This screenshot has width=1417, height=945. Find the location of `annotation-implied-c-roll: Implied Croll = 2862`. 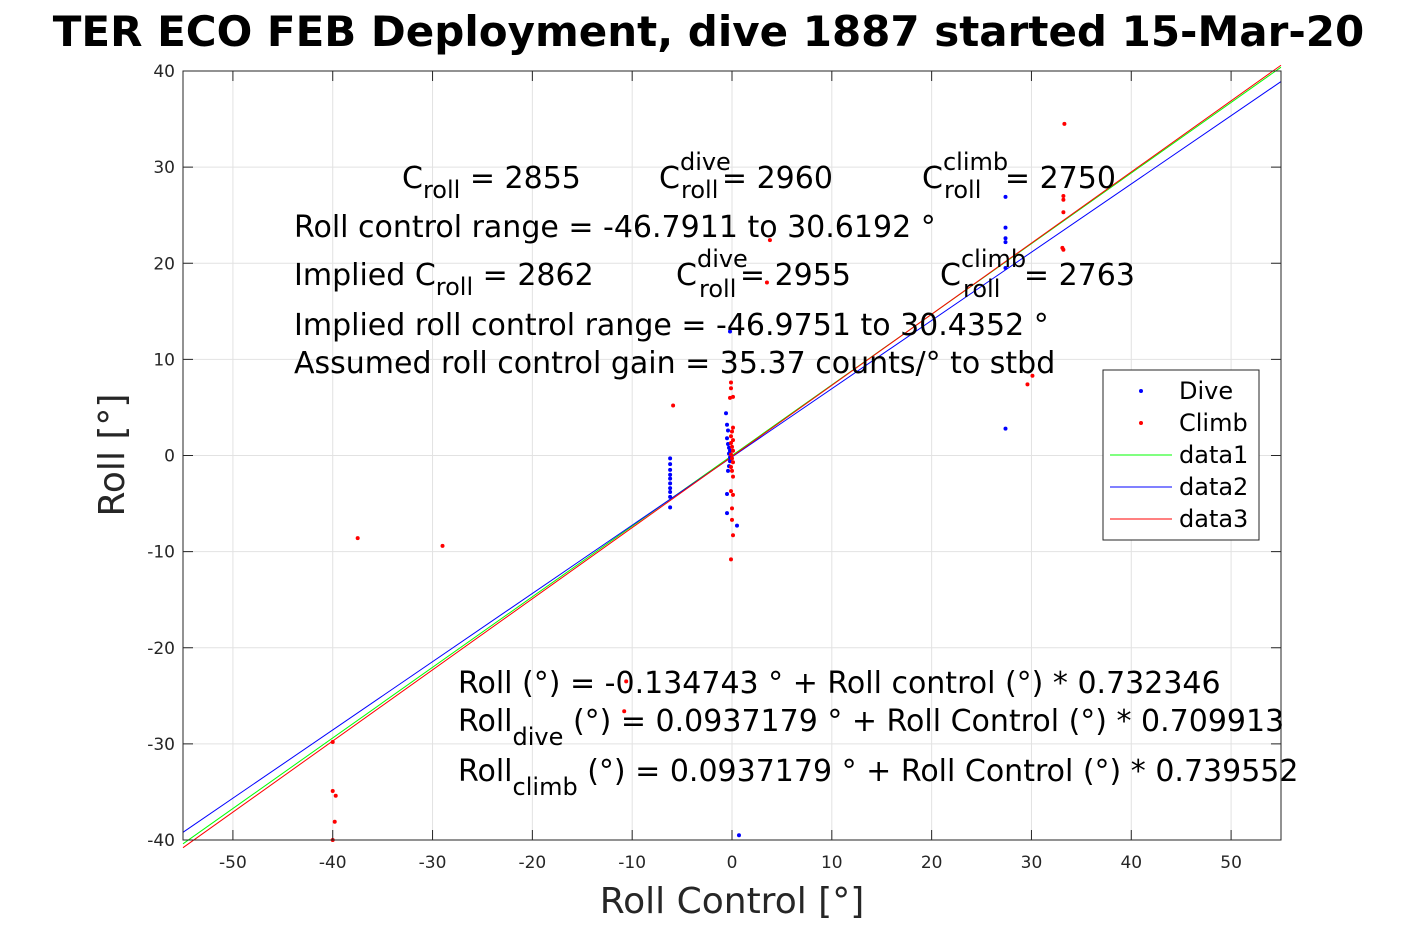

annotation-implied-c-roll: Implied Croll = 2862 is located at coordinates (444, 279).